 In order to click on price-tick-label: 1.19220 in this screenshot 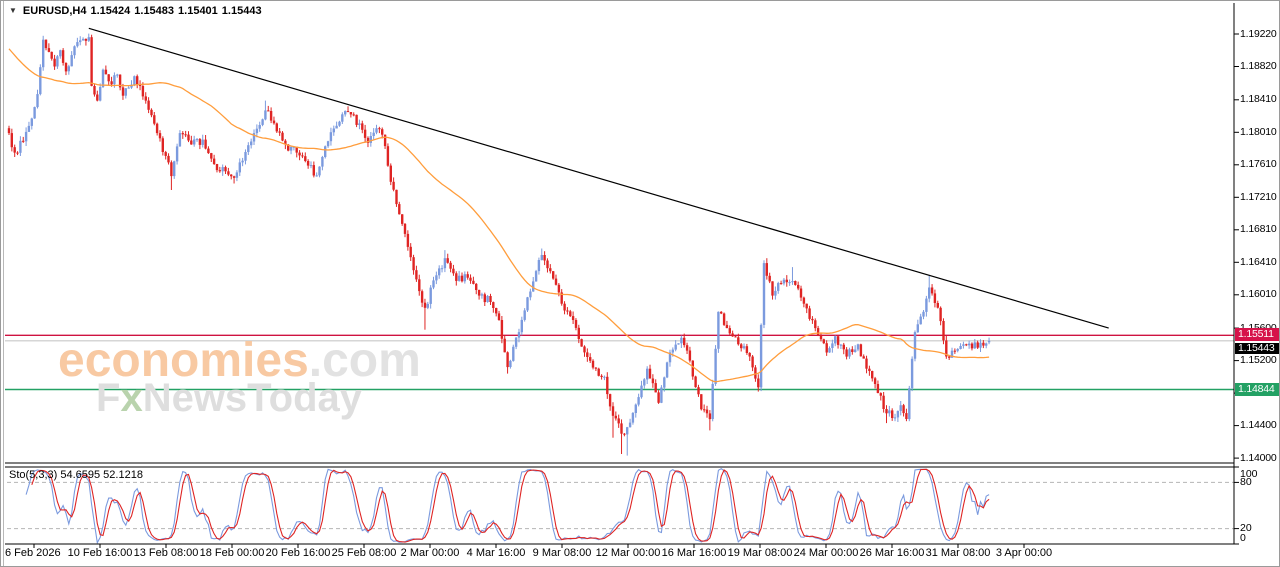, I will do `click(1258, 33)`.